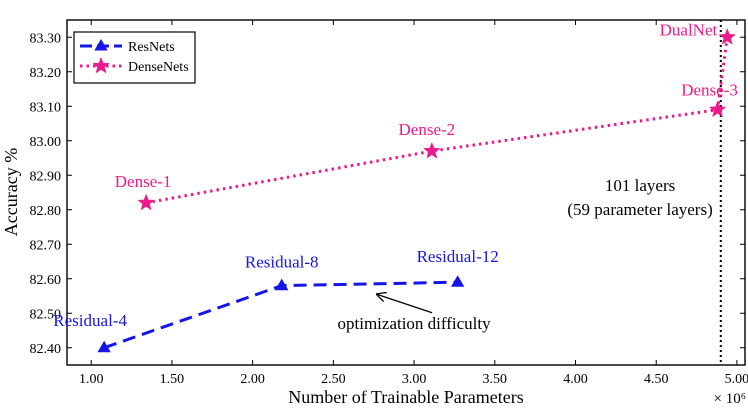  I want to click on y-tick-label: 82.80, so click(46, 211).